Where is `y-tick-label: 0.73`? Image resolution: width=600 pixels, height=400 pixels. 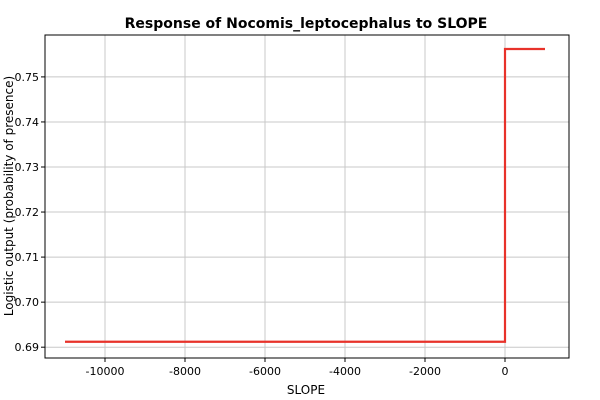 y-tick-label: 0.73 is located at coordinates (27, 167).